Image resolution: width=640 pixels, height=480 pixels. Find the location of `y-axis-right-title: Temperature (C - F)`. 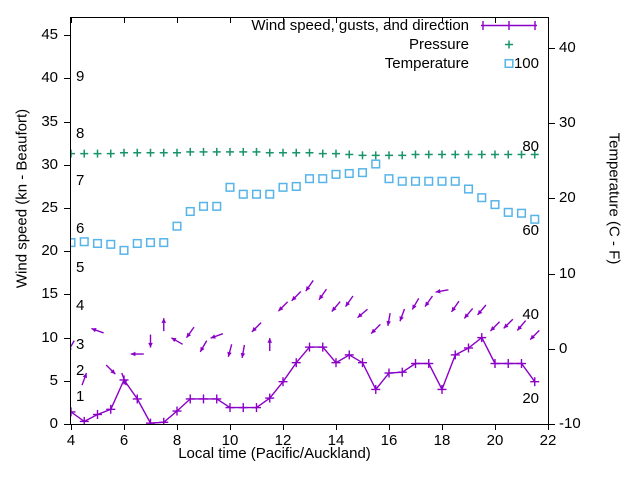

y-axis-right-title: Temperature (C - F) is located at coordinates (614, 198).